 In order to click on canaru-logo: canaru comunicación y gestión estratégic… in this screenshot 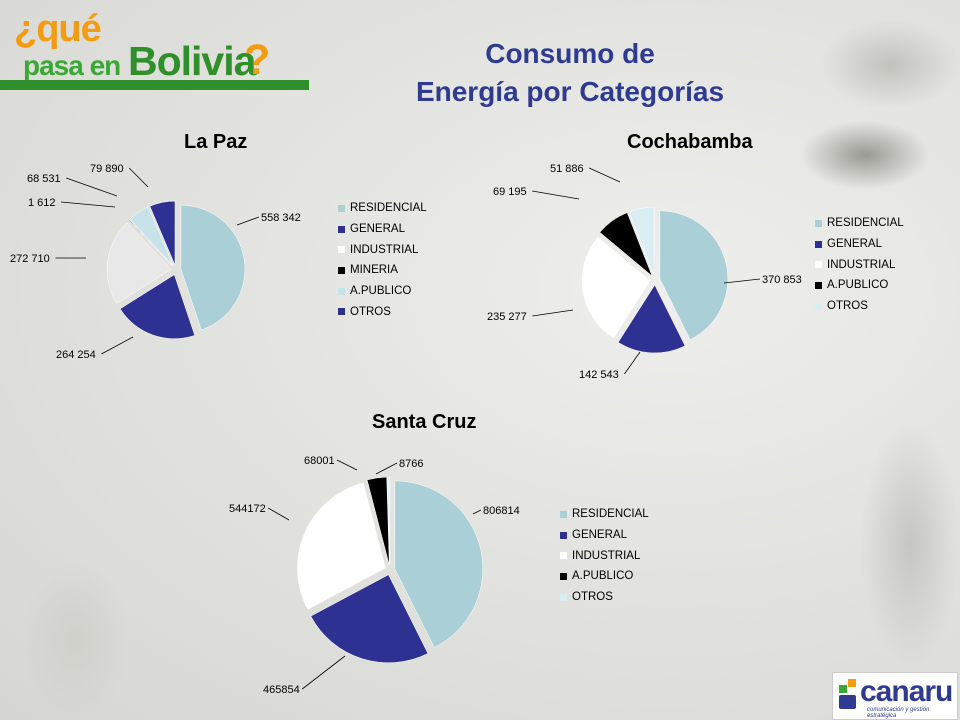, I will do `click(895, 696)`.